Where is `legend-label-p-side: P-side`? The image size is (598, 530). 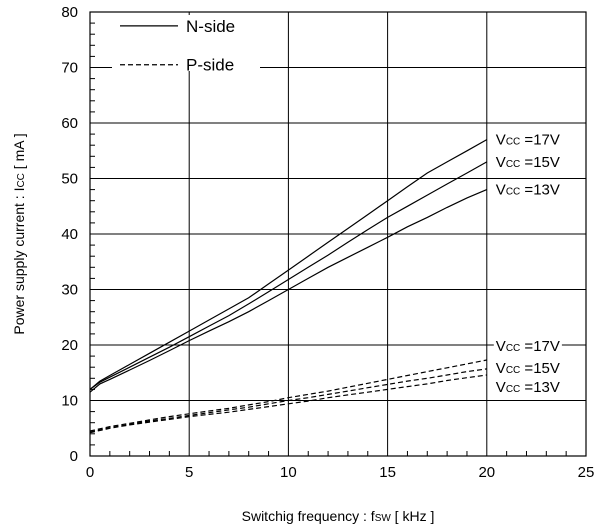 legend-label-p-side: P-side is located at coordinates (210, 65).